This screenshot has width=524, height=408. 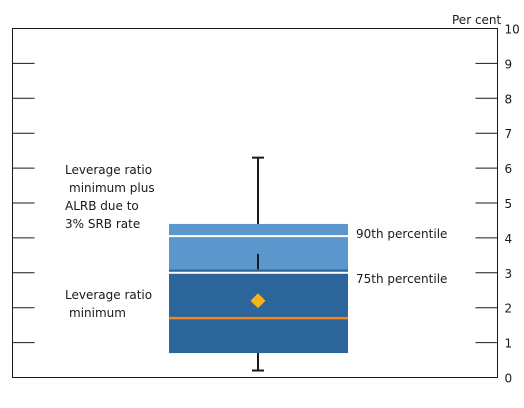 I want to click on y-tick-label: 7, so click(x=509, y=134).